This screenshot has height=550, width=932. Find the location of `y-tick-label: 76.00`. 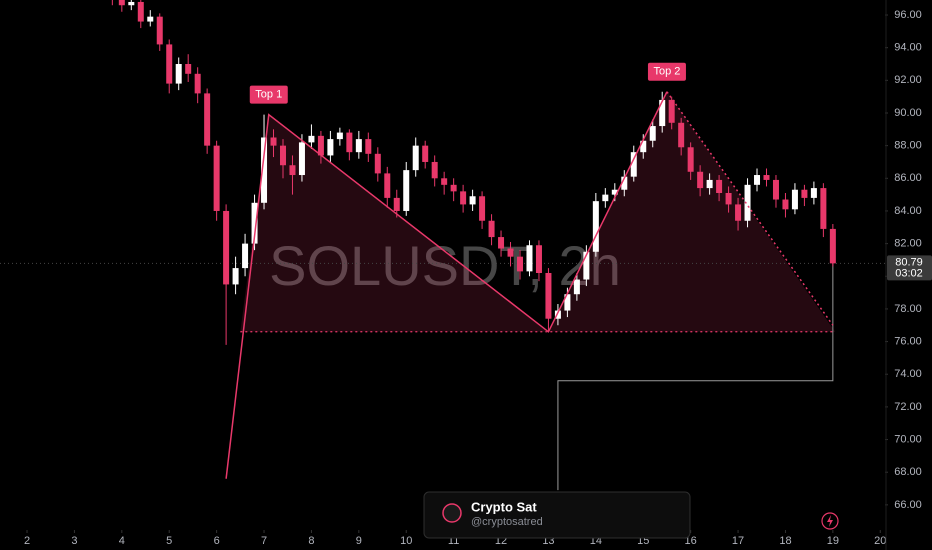

y-tick-label: 76.00 is located at coordinates (908, 341).